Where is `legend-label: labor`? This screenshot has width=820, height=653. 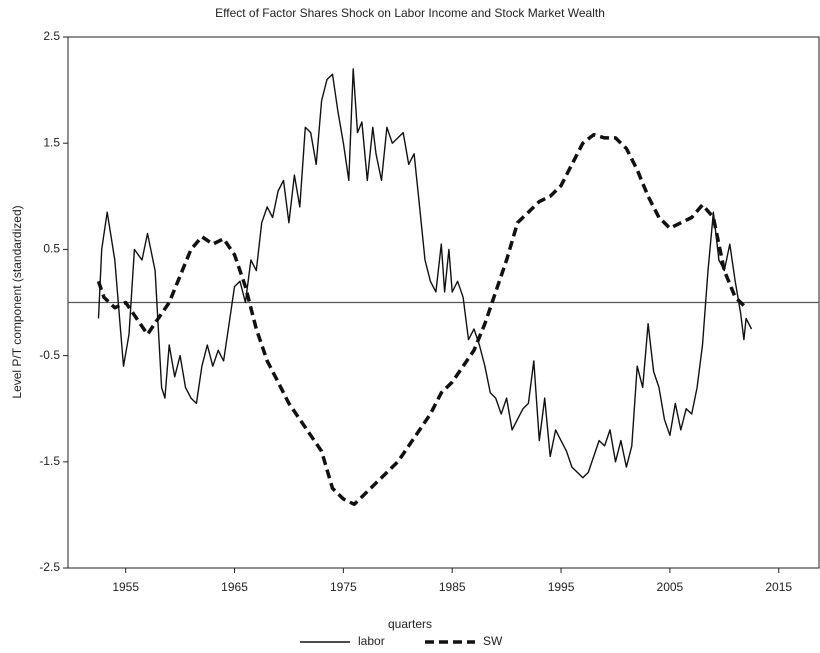 legend-label: labor is located at coordinates (371, 641).